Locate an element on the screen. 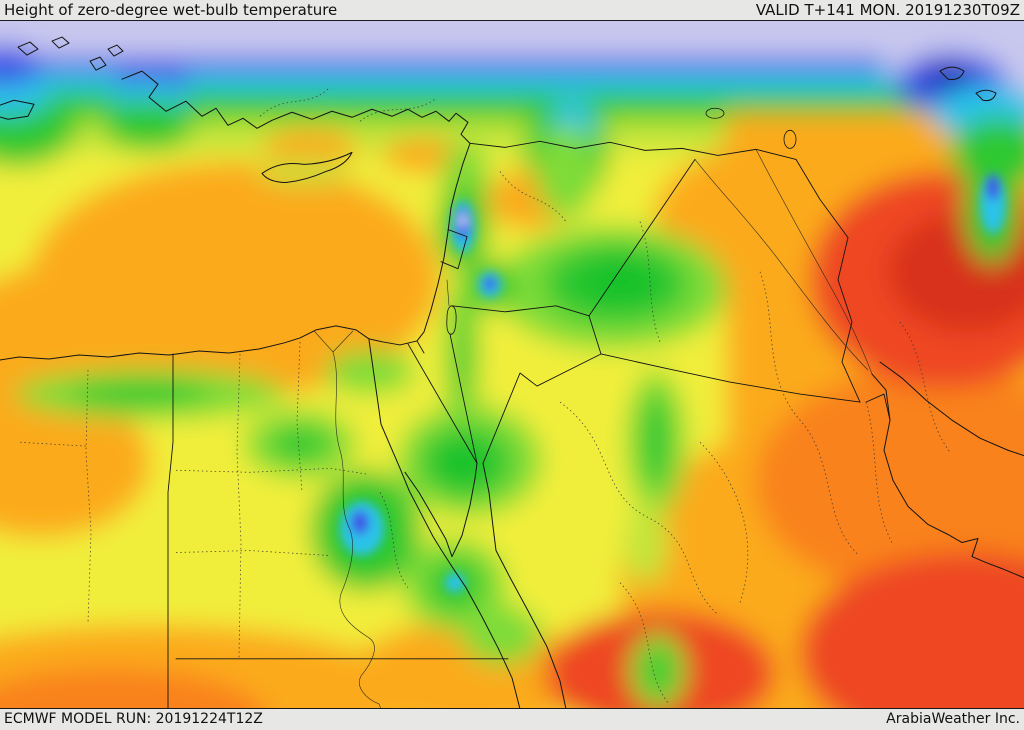 The height and width of the screenshot is (730, 1024). valid-time-label: VALID T+141 MON. 20191230T09Z is located at coordinates (887, 9).